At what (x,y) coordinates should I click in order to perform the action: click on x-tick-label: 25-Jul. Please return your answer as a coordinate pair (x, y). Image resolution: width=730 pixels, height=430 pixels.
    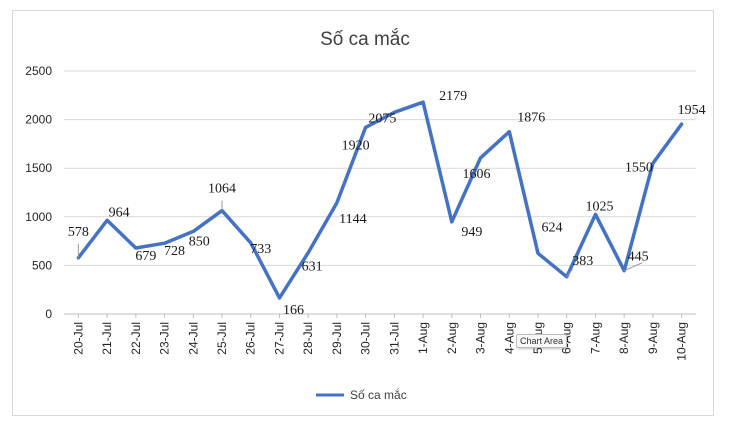
    Looking at the image, I should click on (222, 338).